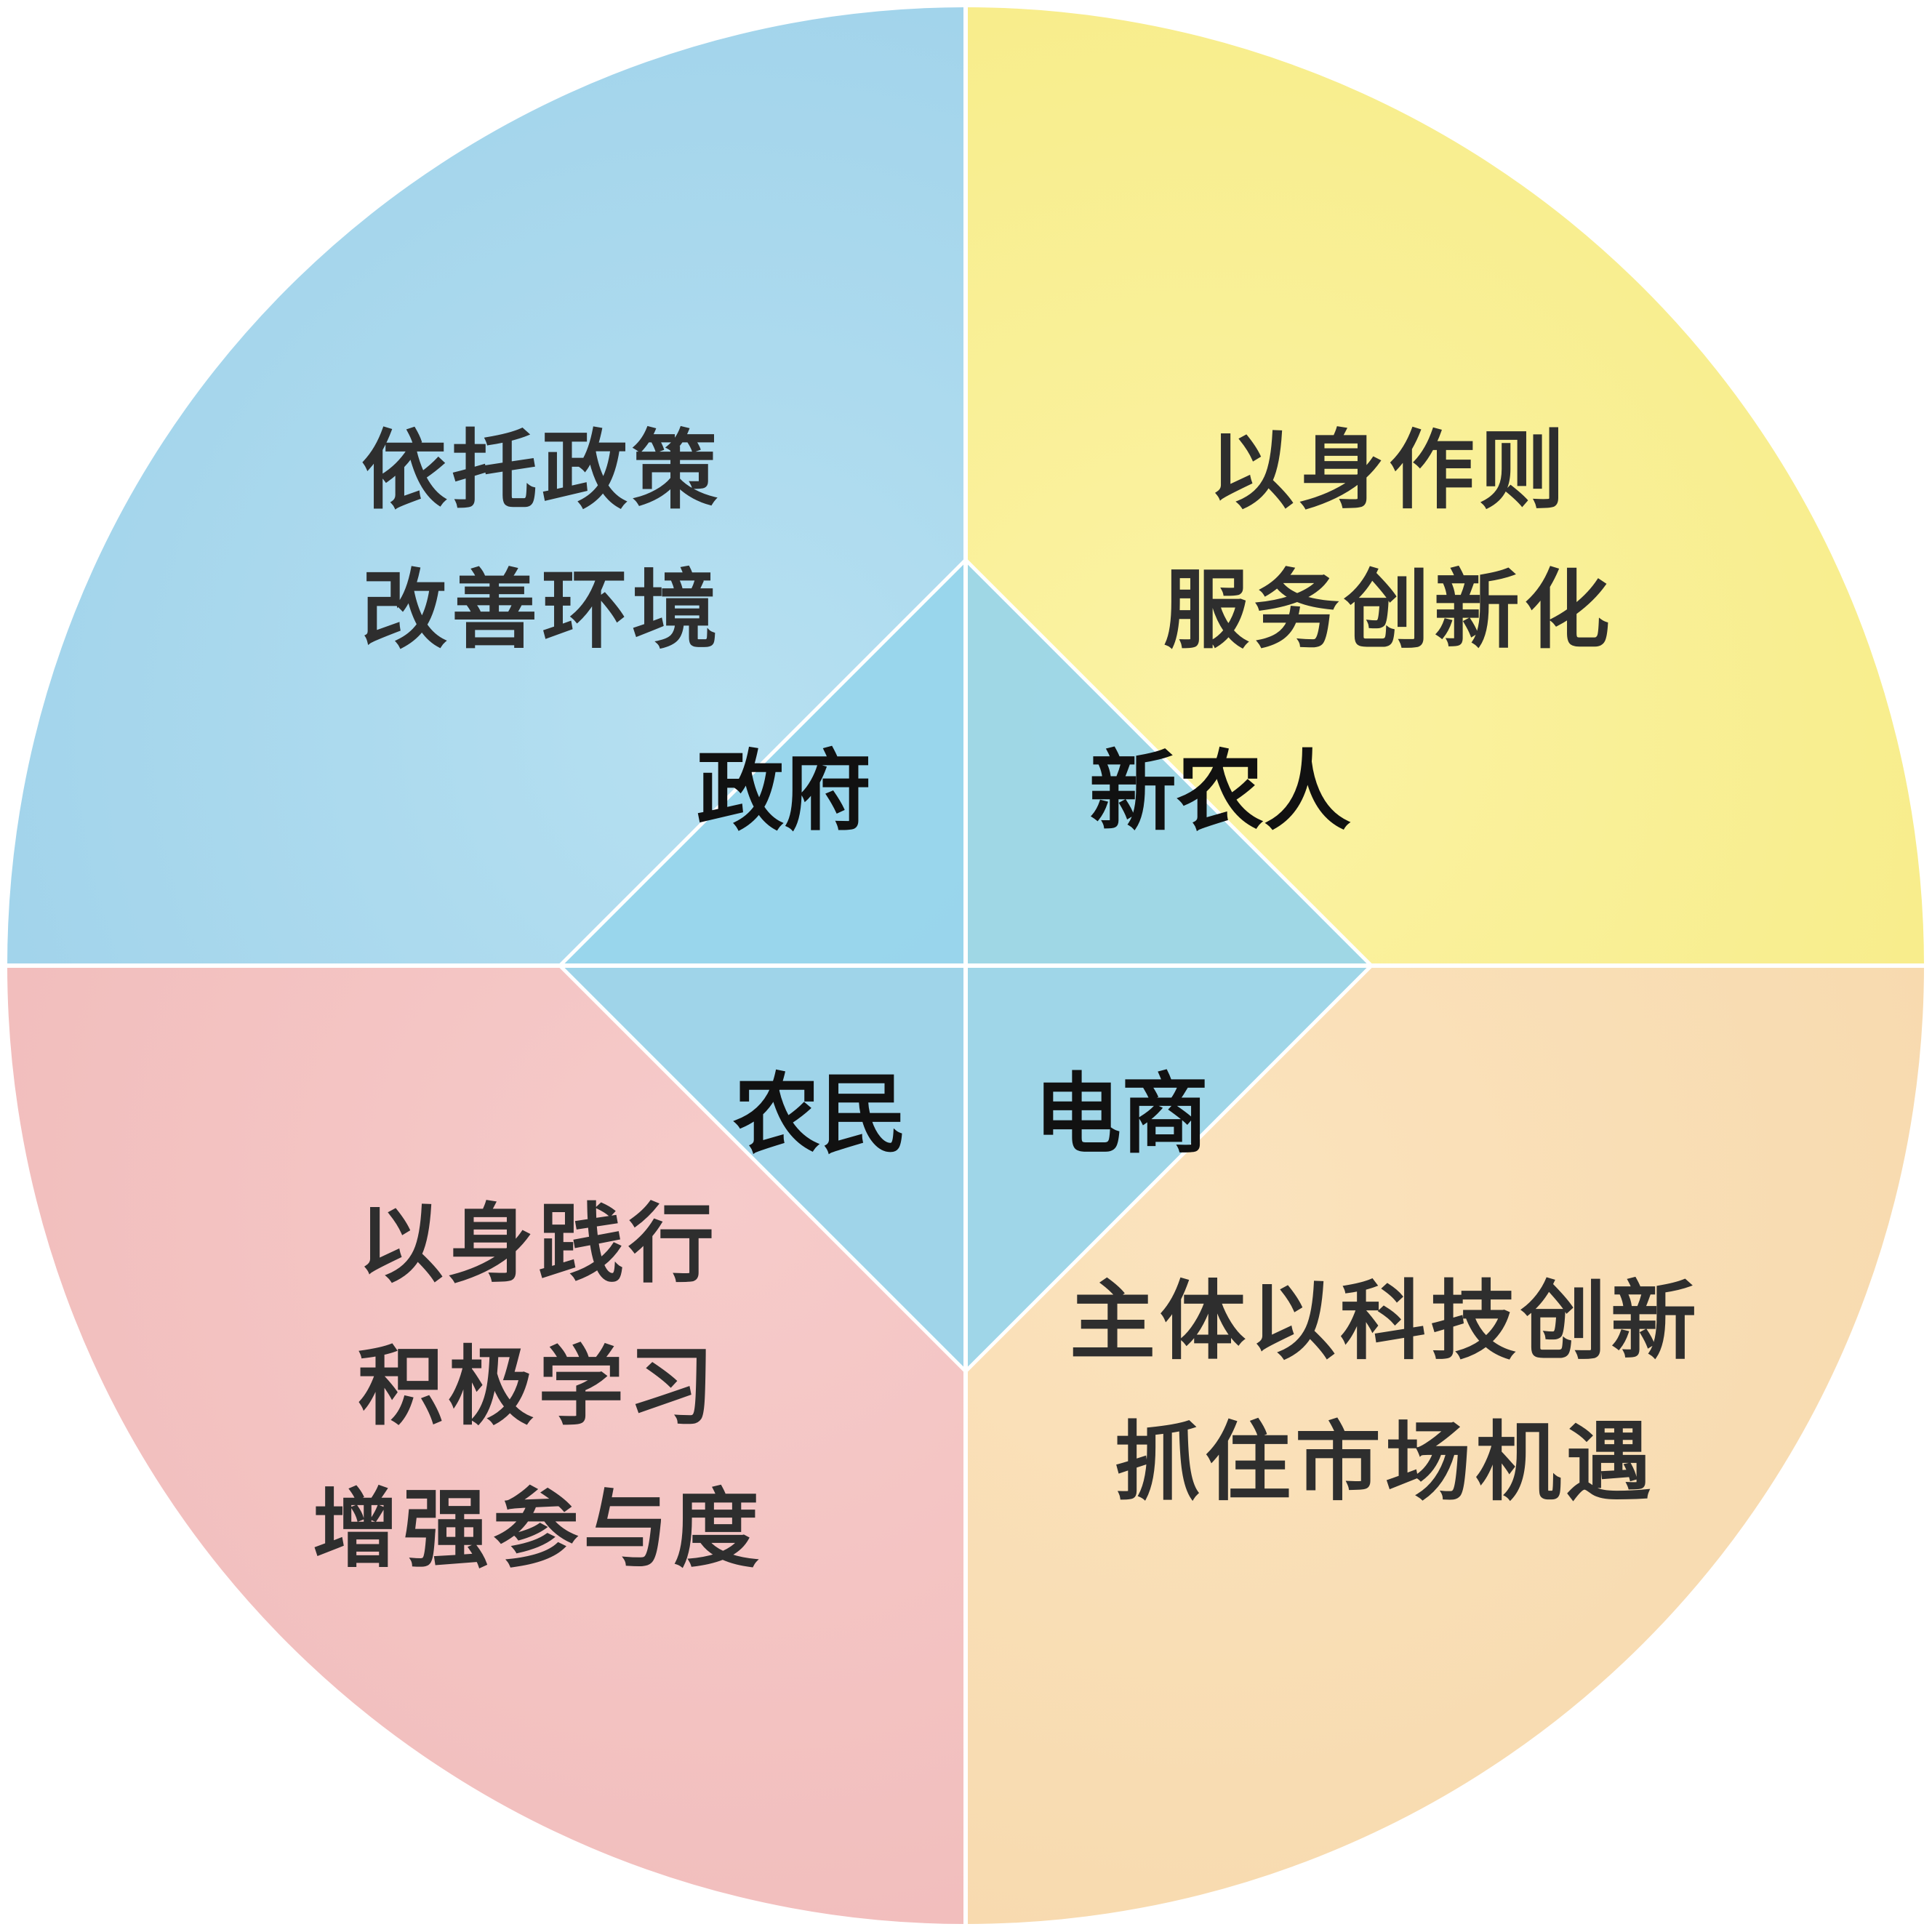 The height and width of the screenshot is (1932, 1932). I want to click on center-label-new-farmer: 新农人, so click(1220, 792).